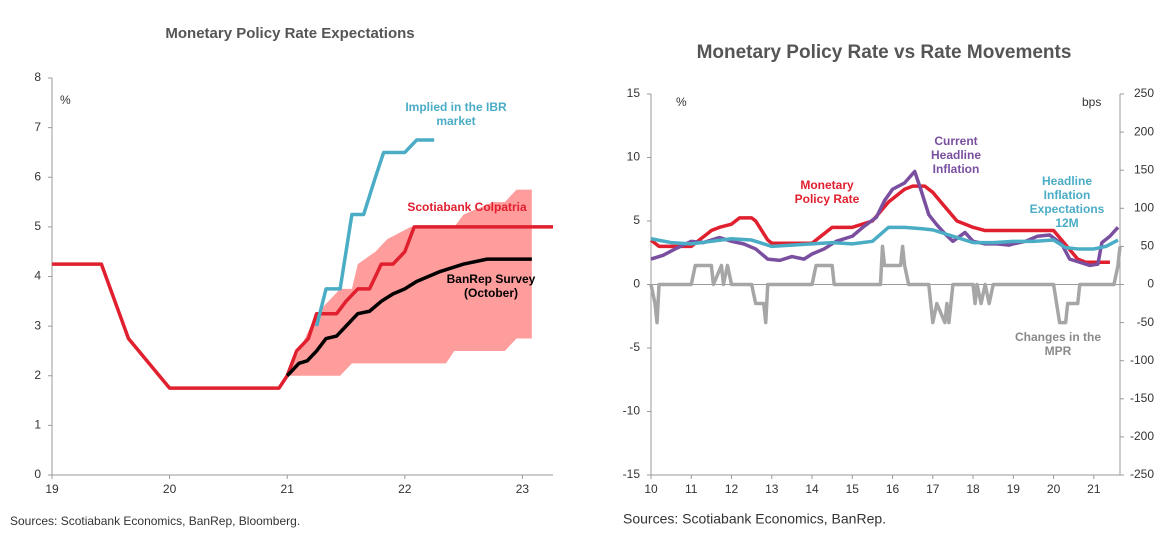 This screenshot has width=1167, height=544. Describe the element at coordinates (651, 489) in the screenshot. I see `x-tick-label: 10` at that location.